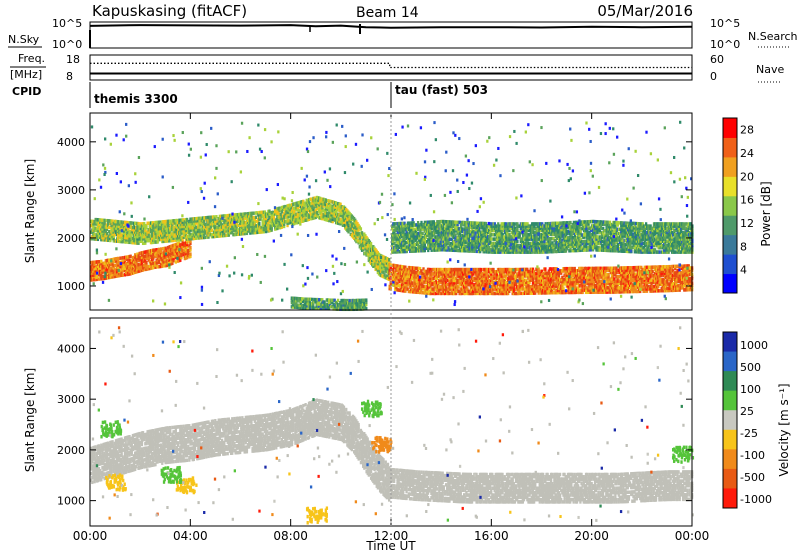 This screenshot has height=558, width=800. What do you see at coordinates (403, 34) in the screenshot?
I see `noise-panel: N.Sky 10^5 10^0 10^5 10^0 N.Search` at bounding box center [403, 34].